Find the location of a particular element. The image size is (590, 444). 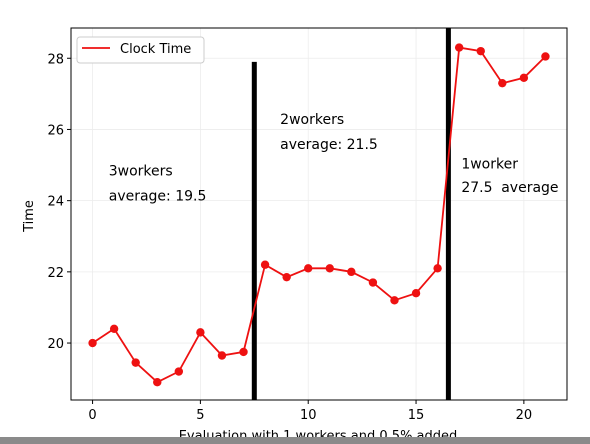

legend: Clock Time is located at coordinates (140, 50).